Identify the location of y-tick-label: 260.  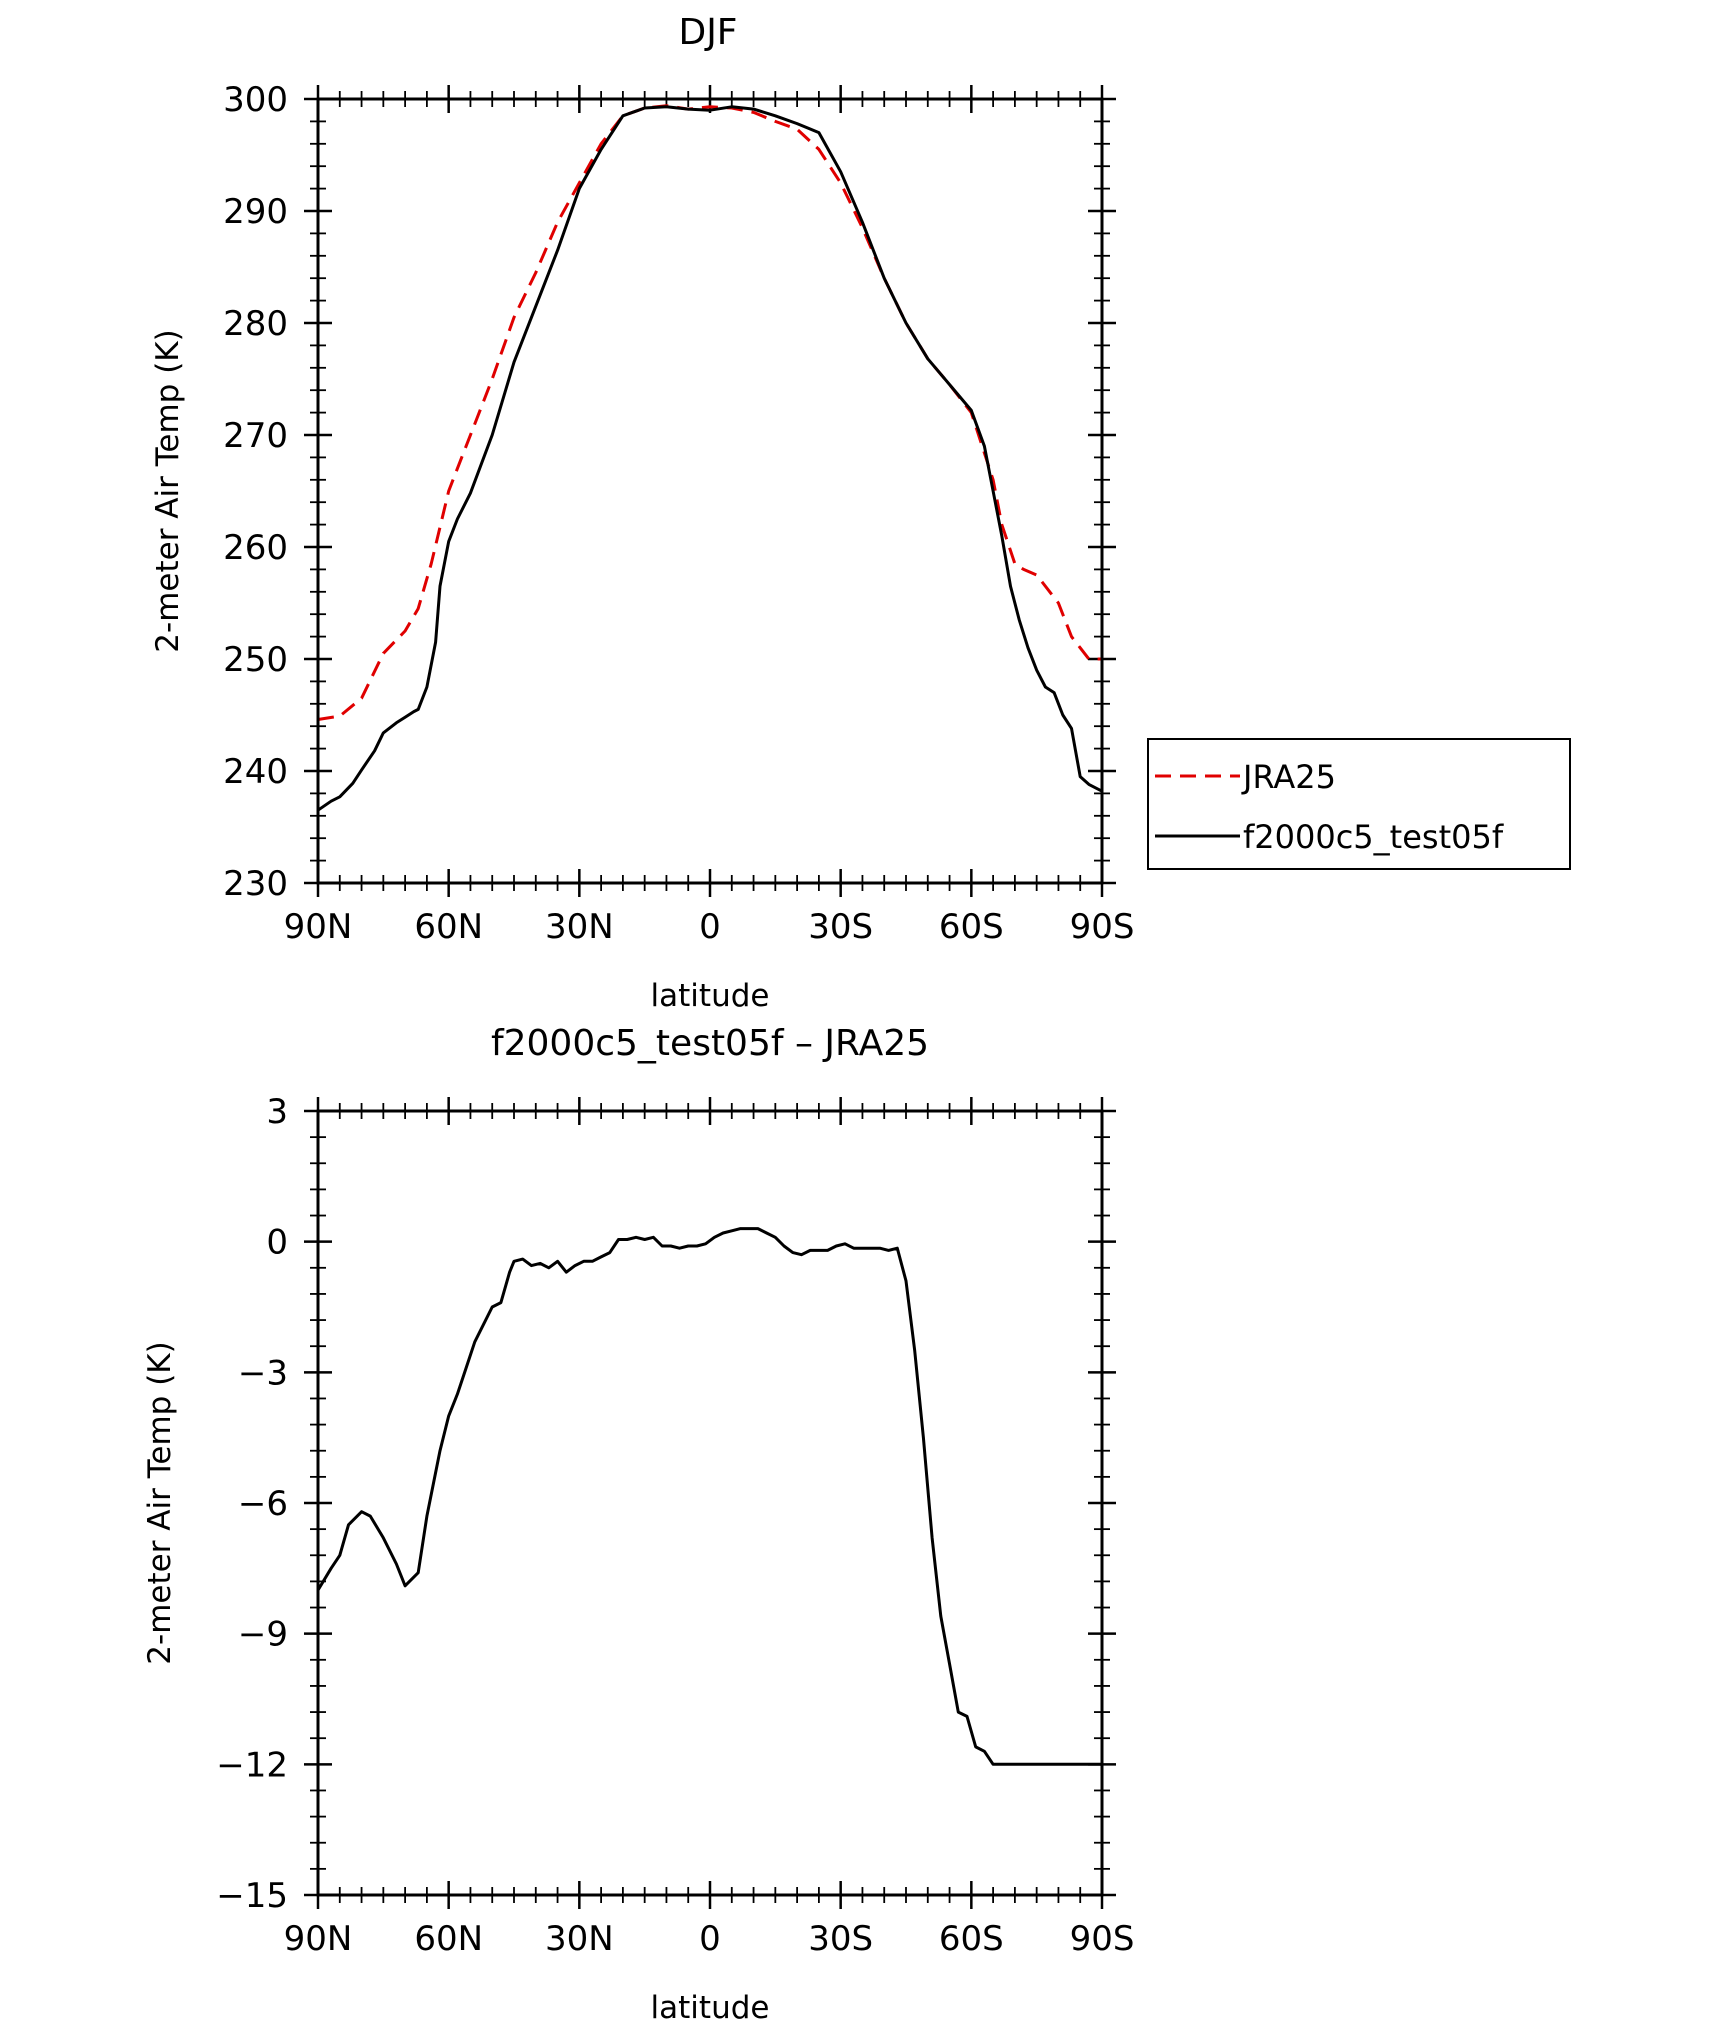
(255, 548).